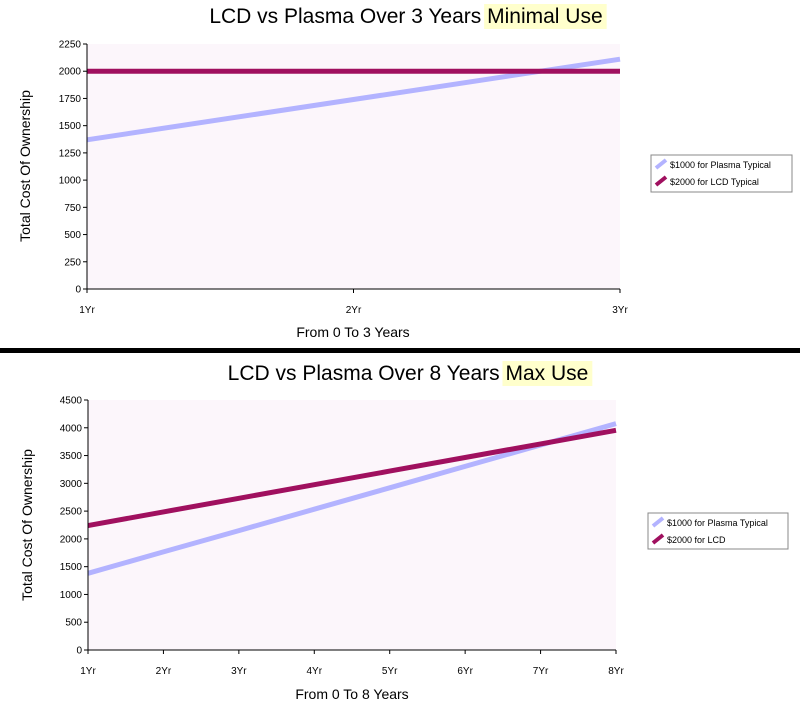 The width and height of the screenshot is (800, 711). I want to click on x-axis-ticks: 1Yr 2Yr 3Yr, so click(353, 302).